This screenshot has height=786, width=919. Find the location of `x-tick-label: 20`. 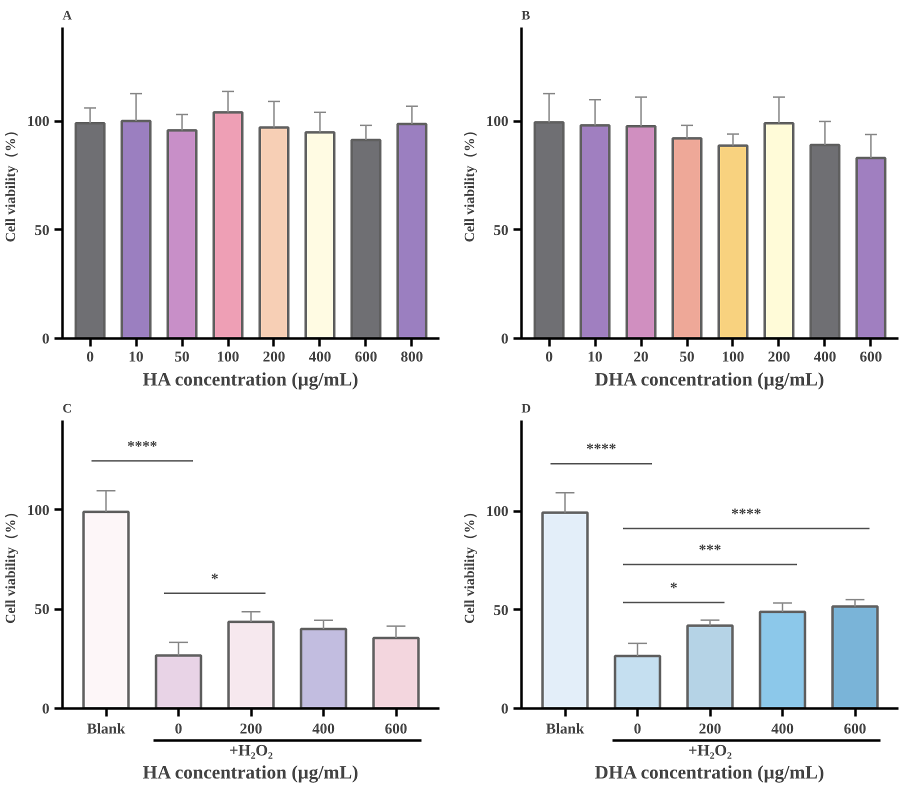

x-tick-label: 20 is located at coordinates (641, 358).